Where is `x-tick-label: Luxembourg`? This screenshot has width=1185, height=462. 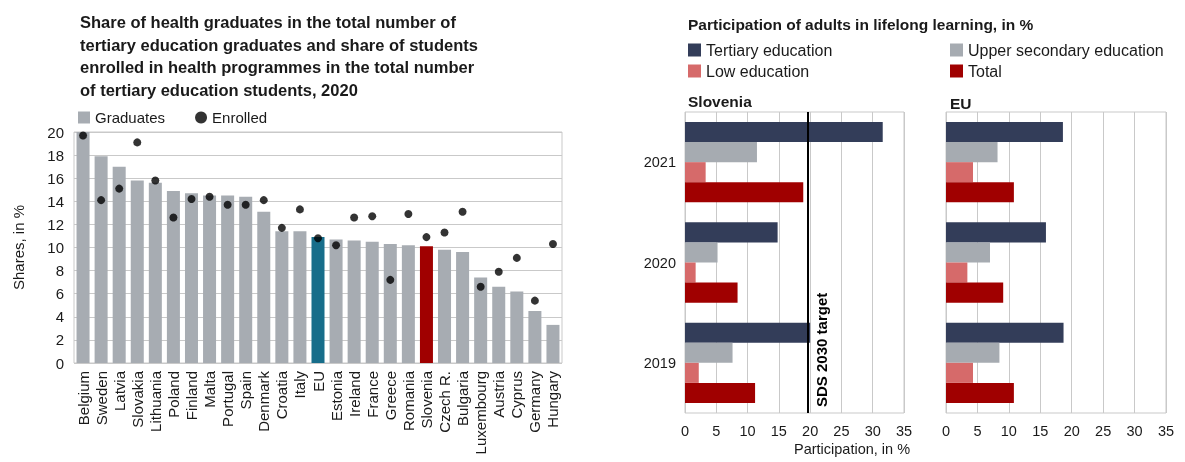 x-tick-label: Luxembourg is located at coordinates (481, 413).